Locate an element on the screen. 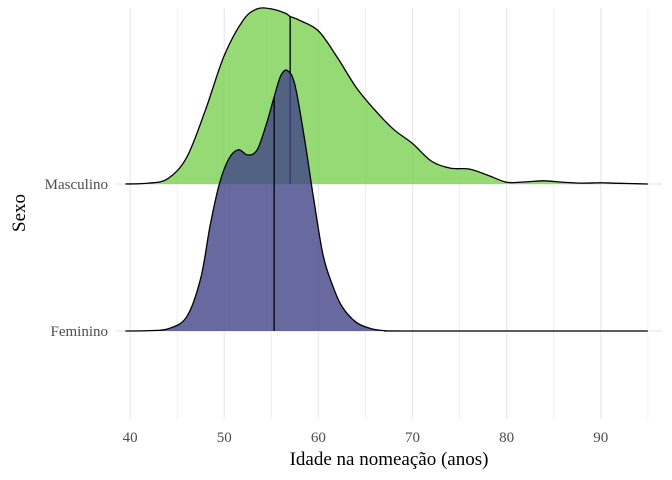  x-axis-ticks: 40 50 60 70 80 90 is located at coordinates (366, 438).